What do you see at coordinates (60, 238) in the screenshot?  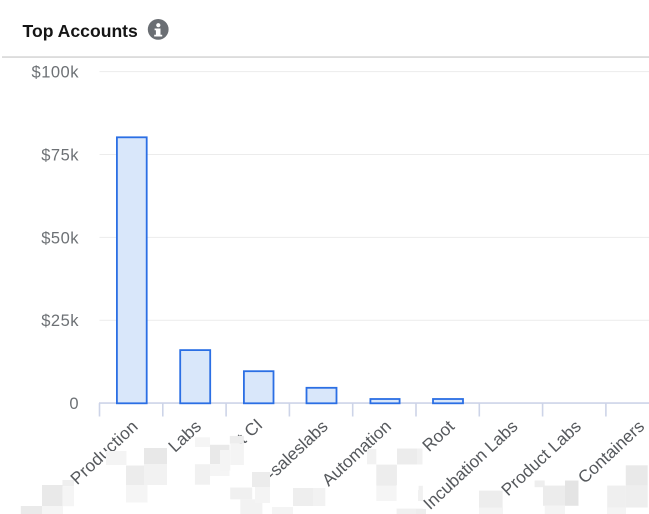 I see `svg-text: $50k` at bounding box center [60, 238].